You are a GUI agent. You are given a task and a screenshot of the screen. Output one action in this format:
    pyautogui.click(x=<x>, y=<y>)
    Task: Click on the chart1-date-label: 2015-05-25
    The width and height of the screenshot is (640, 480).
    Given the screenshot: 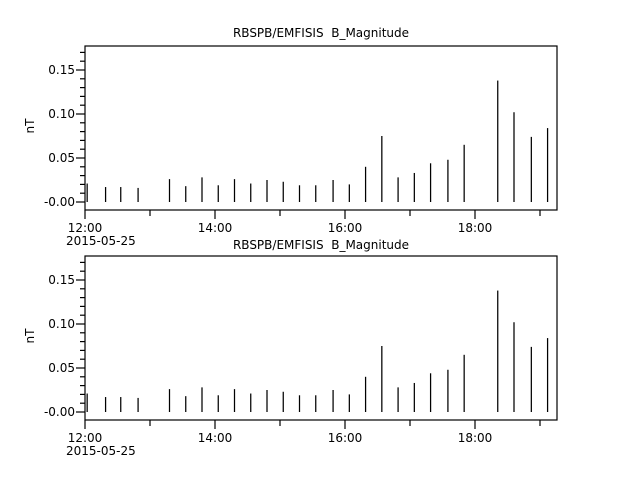 What is the action you would take?
    pyautogui.click(x=101, y=241)
    